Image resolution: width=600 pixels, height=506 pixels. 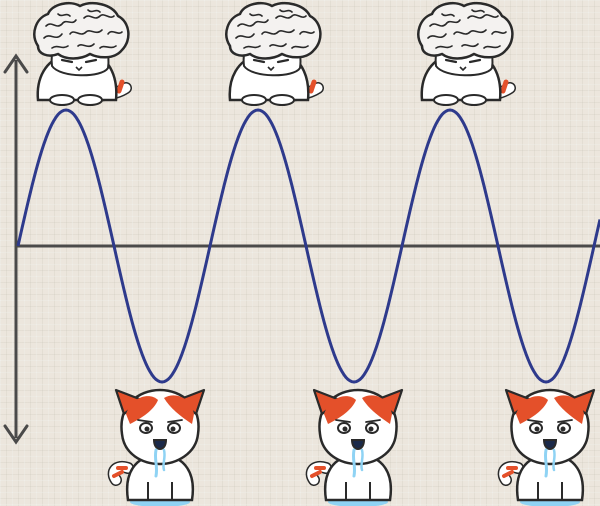 I want to click on axis-arrow-up-icon, so click(x=16, y=63).